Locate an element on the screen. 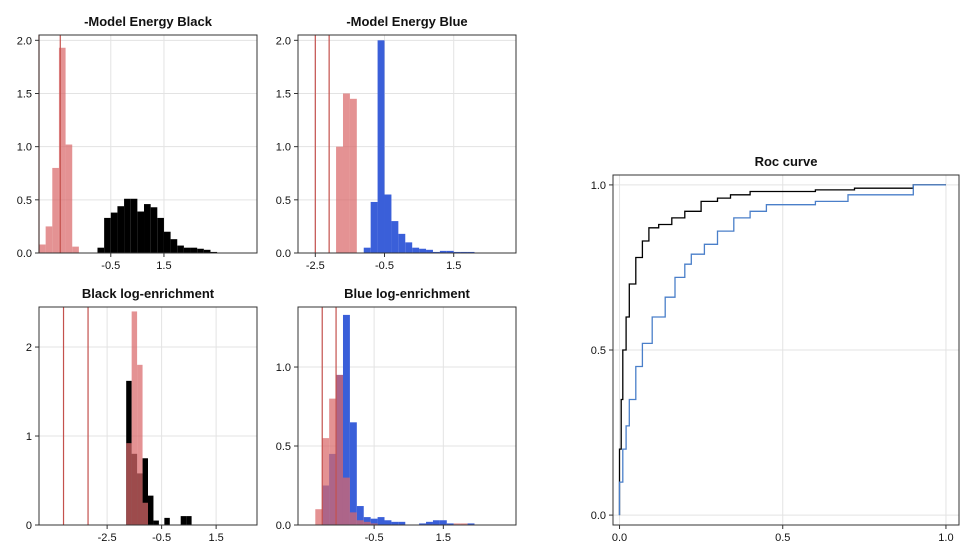 Image resolution: width=961 pixels, height=544 pixels. chart-title: Black log-enrichment is located at coordinates (148, 293).